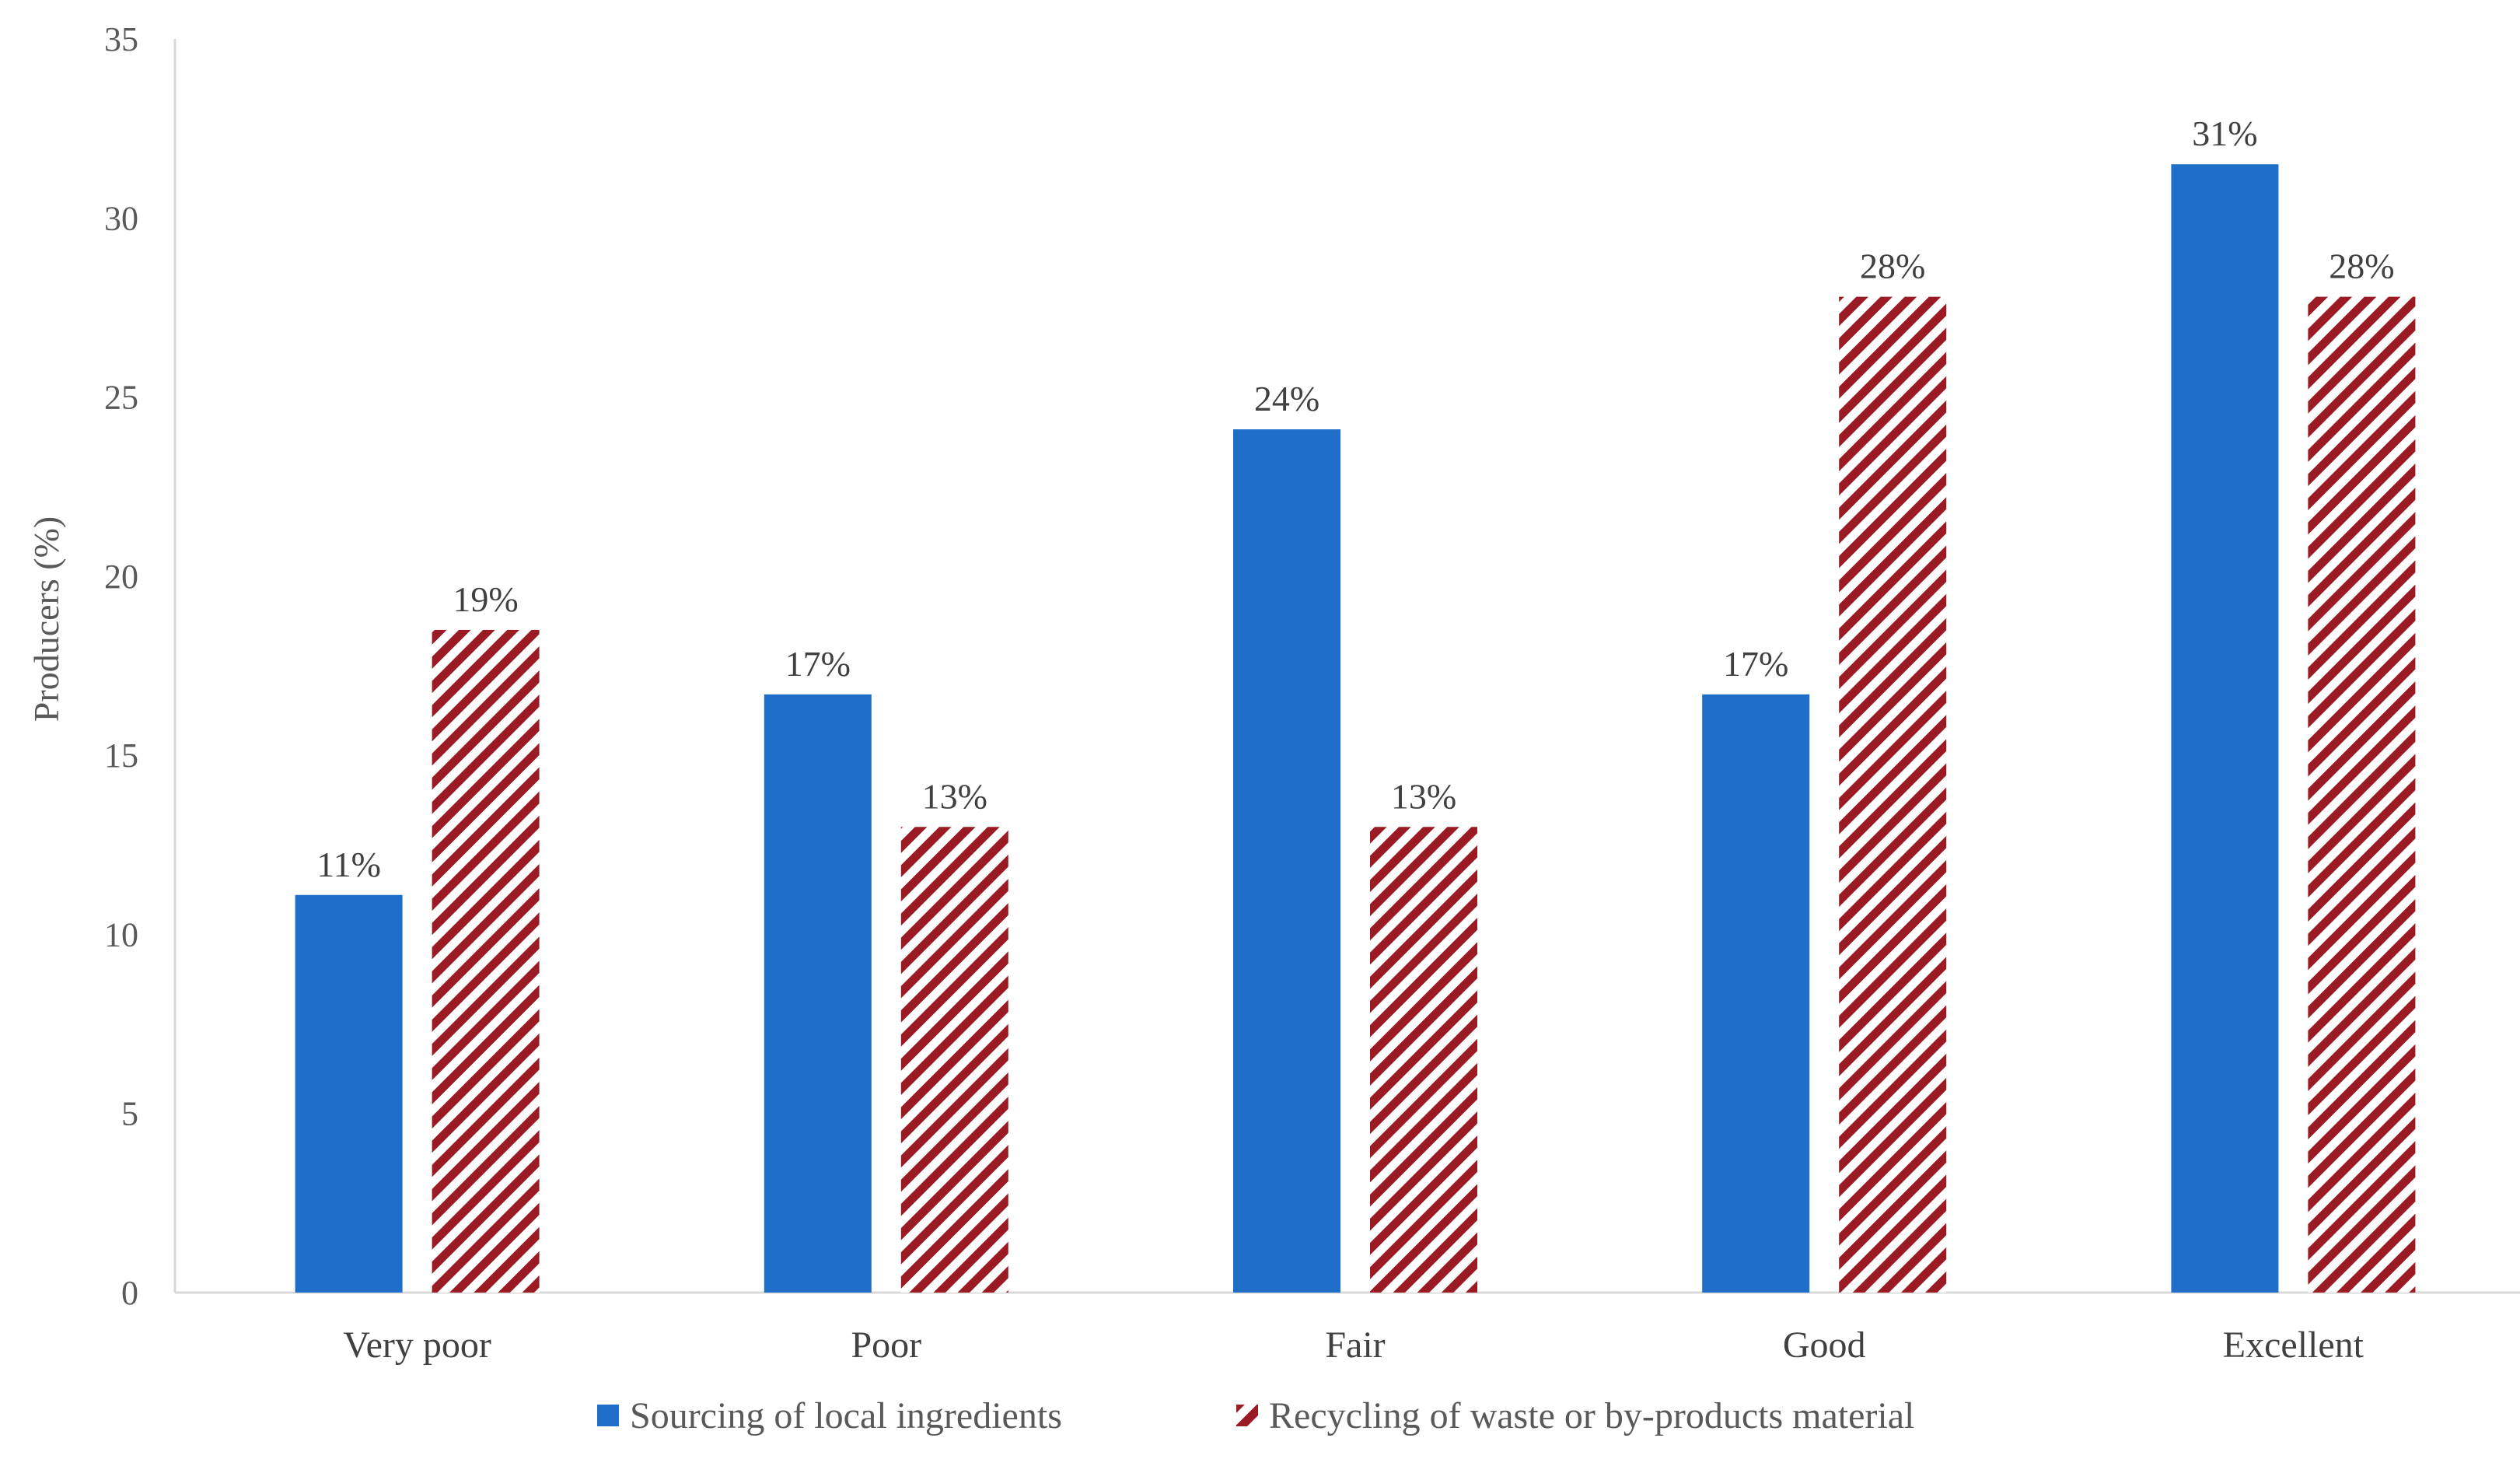 This screenshot has height=1466, width=2520. Describe the element at coordinates (608, 1415) in the screenshot. I see `legend-swatch-sourcing` at that location.